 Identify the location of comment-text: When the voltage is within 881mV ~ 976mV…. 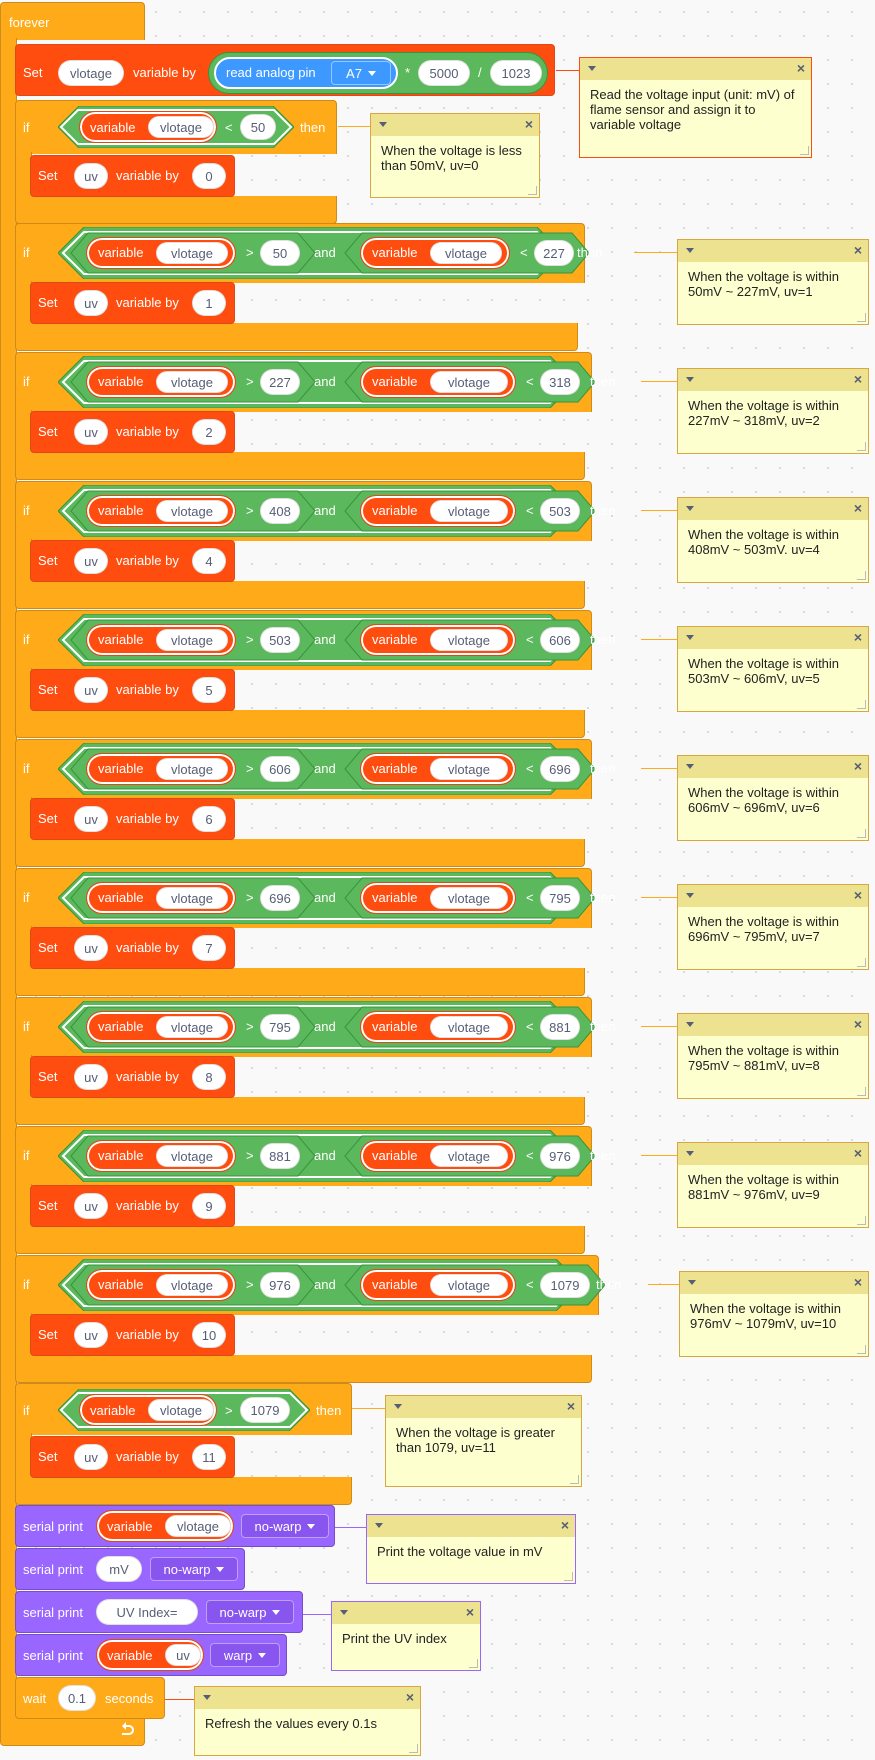
(764, 1187).